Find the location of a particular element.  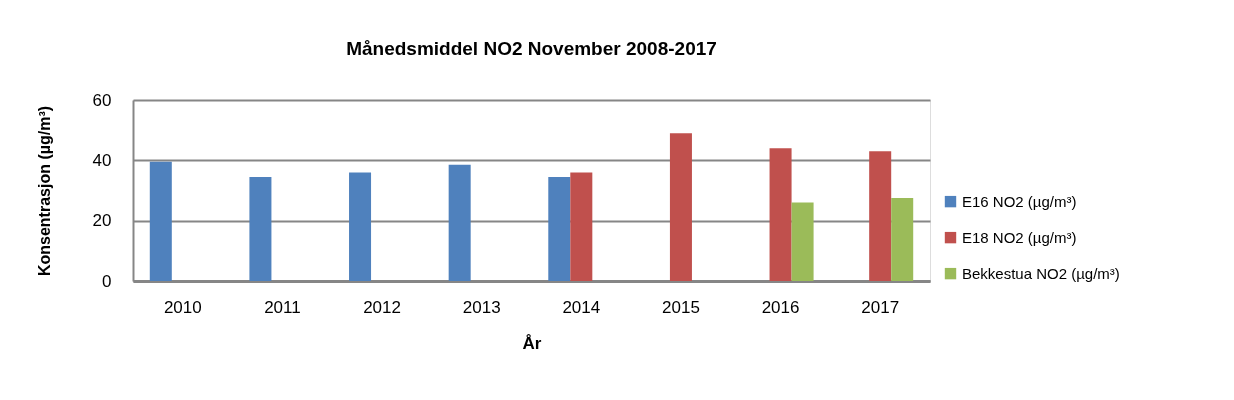

x-tick-label: 2016 is located at coordinates (780, 307).